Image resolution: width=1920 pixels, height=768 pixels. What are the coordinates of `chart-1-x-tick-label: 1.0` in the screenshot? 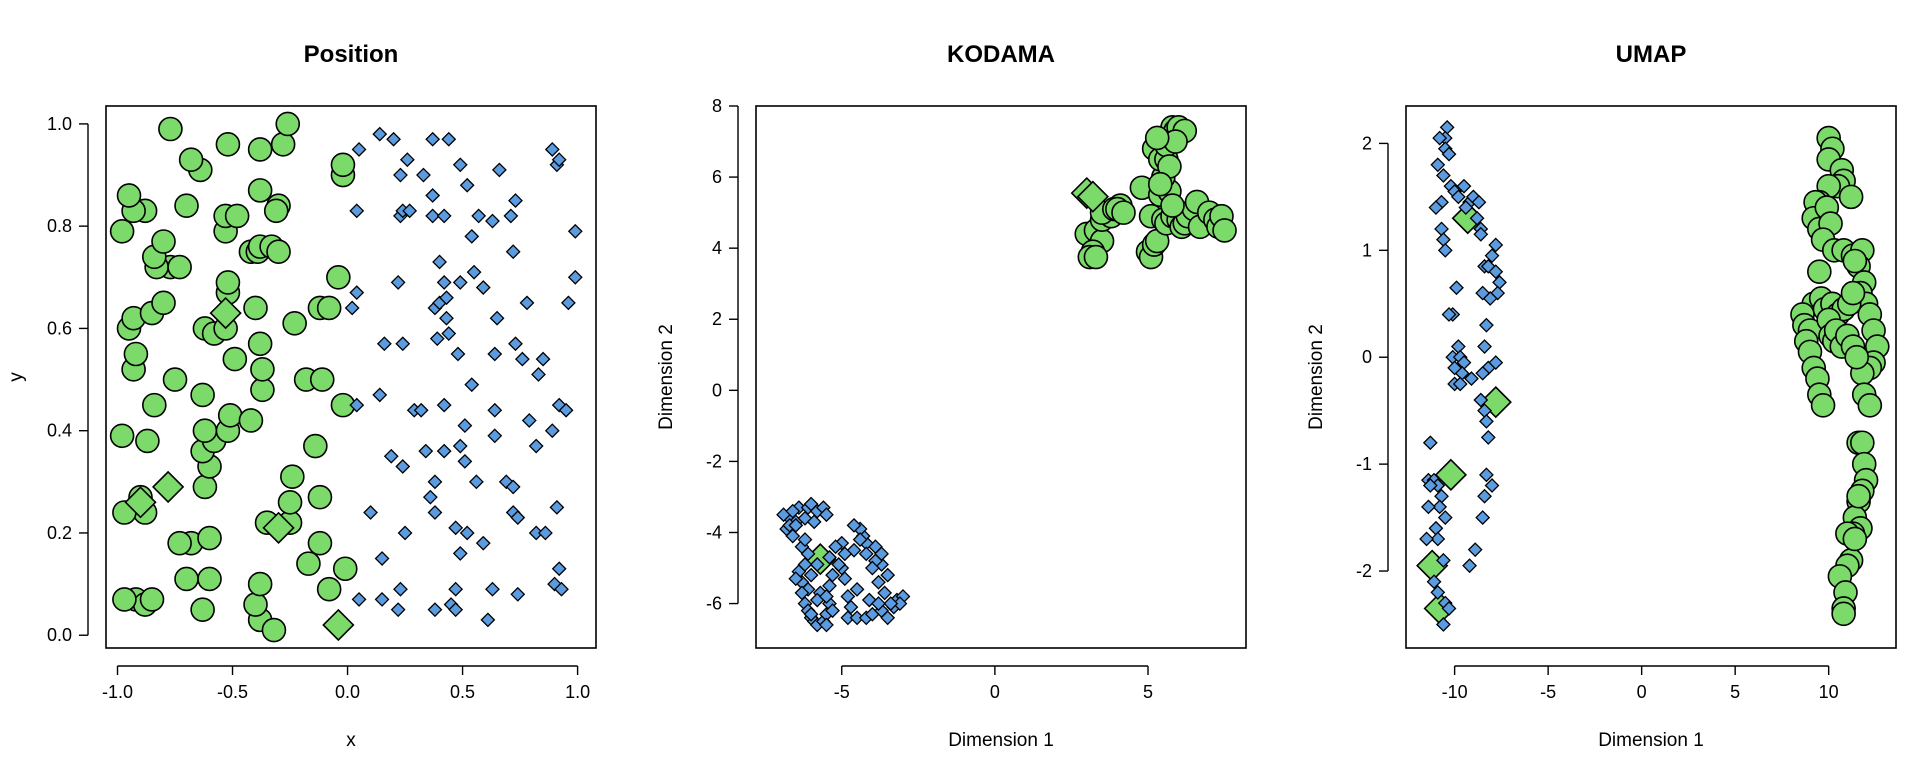 It's located at (577, 692).